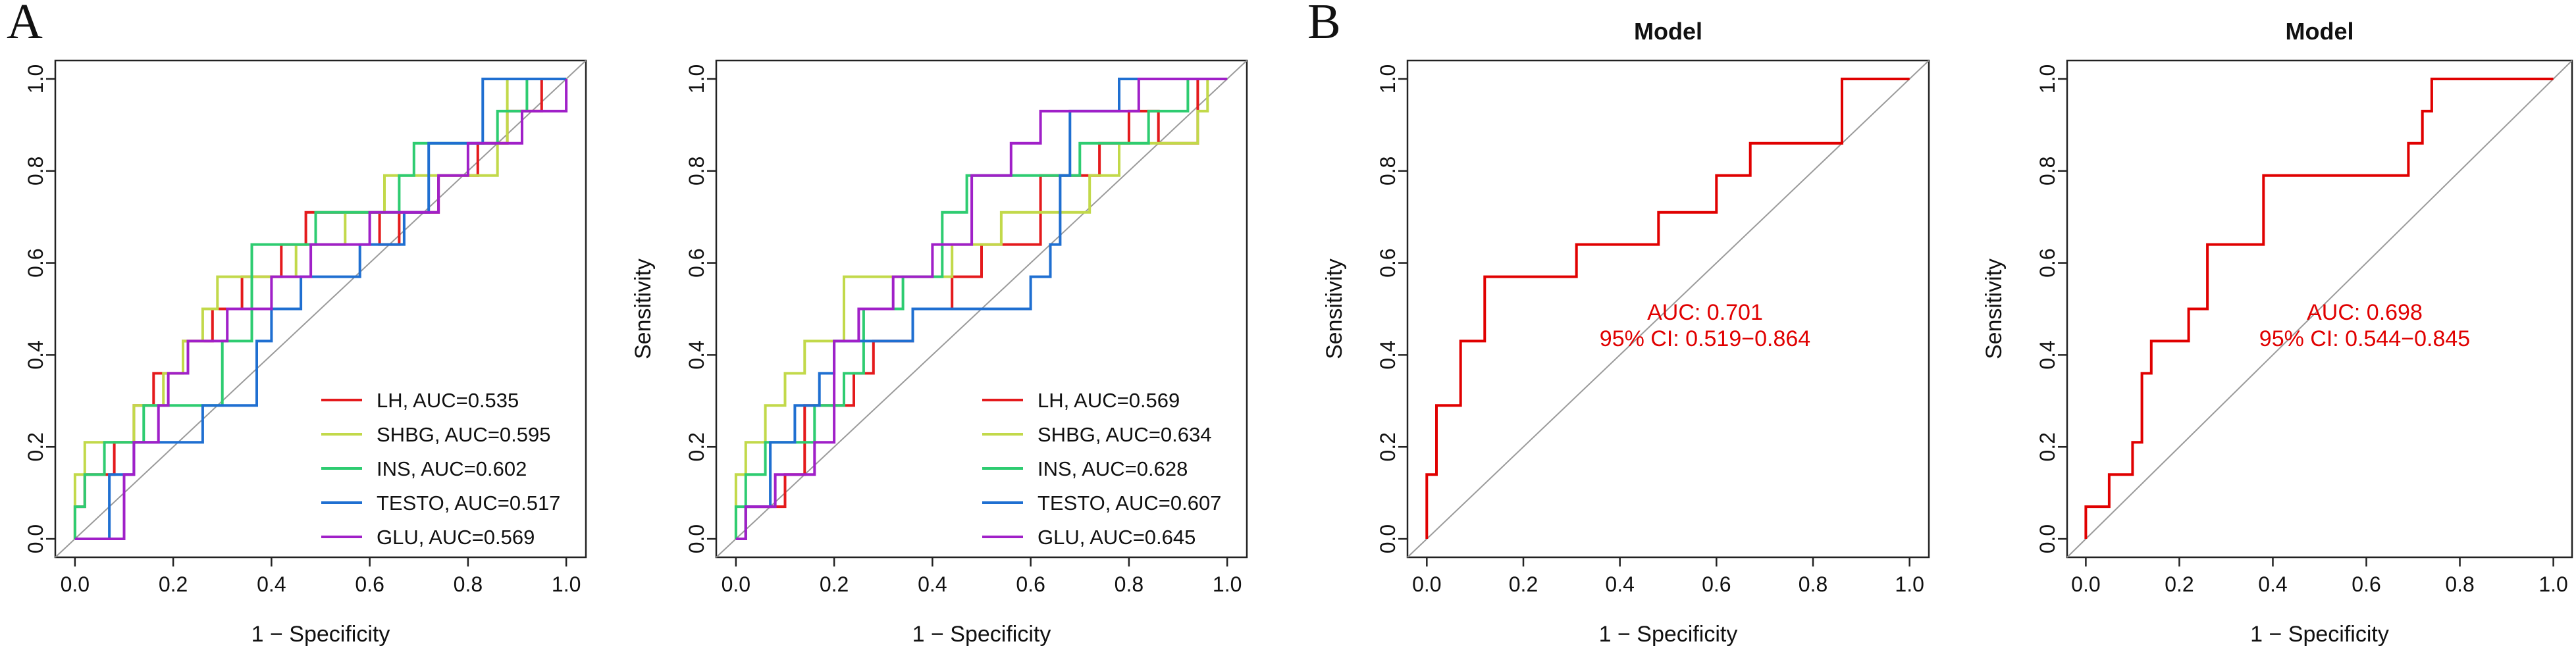  What do you see at coordinates (452, 468) in the screenshot?
I see `legend-label-ins: INS, AUC=0.602` at bounding box center [452, 468].